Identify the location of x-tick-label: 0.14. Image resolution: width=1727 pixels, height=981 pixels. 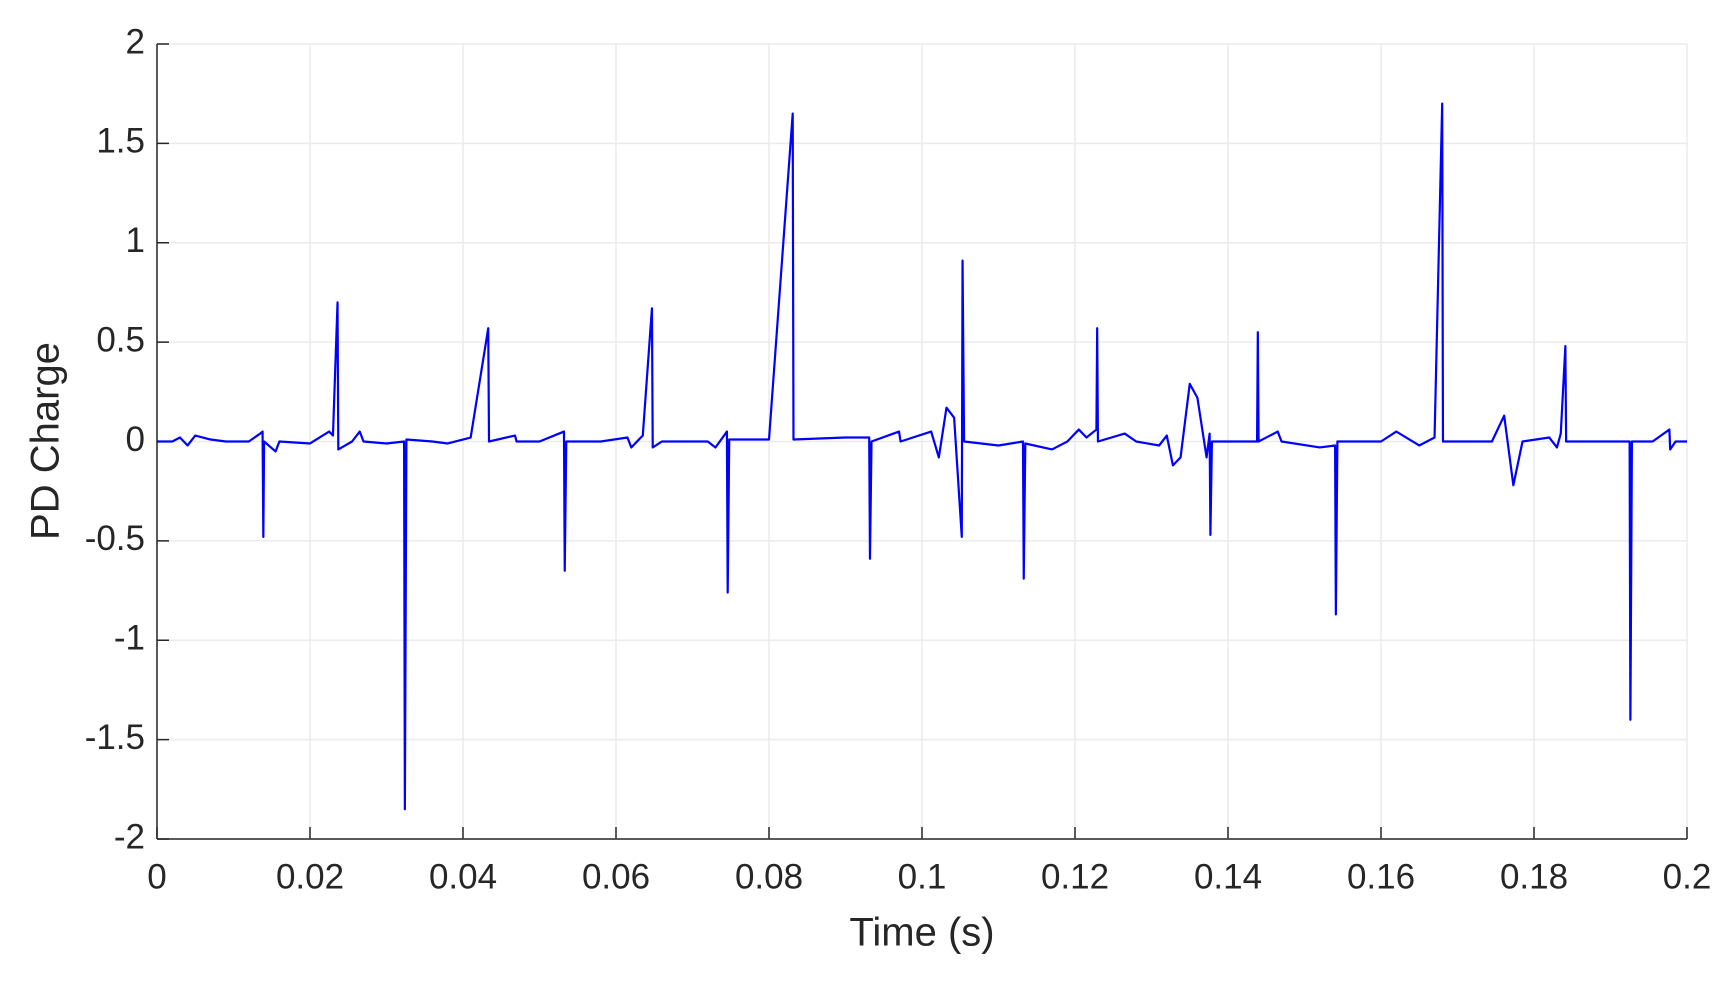
(1228, 876).